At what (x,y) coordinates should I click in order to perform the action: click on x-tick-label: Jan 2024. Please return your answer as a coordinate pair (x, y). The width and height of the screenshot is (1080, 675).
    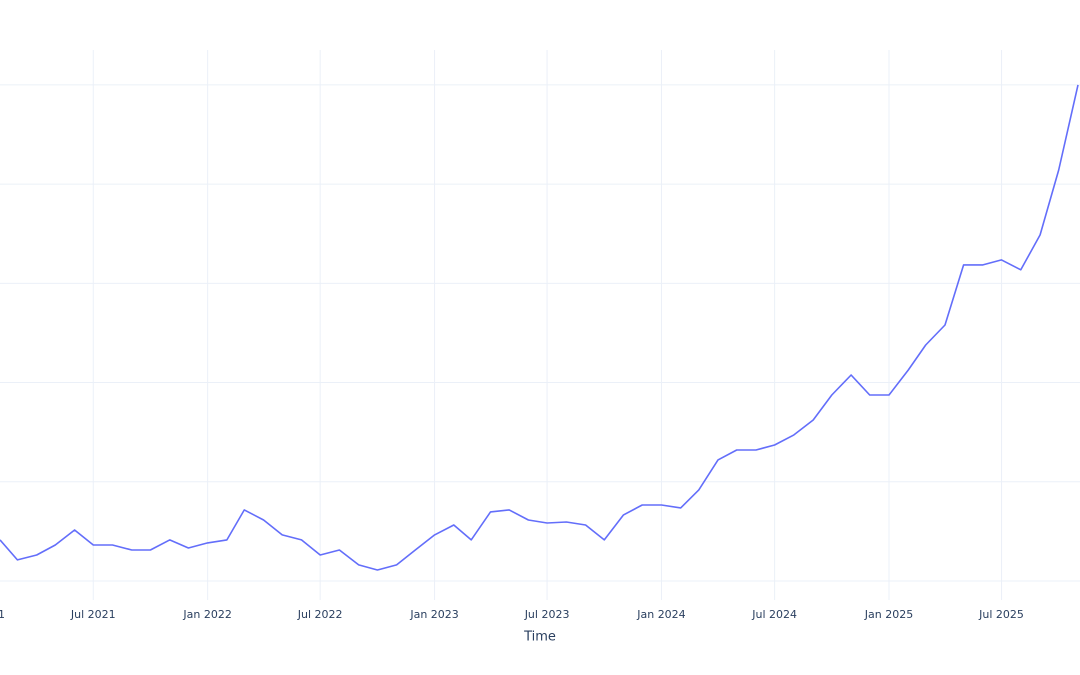
    Looking at the image, I should click on (660, 614).